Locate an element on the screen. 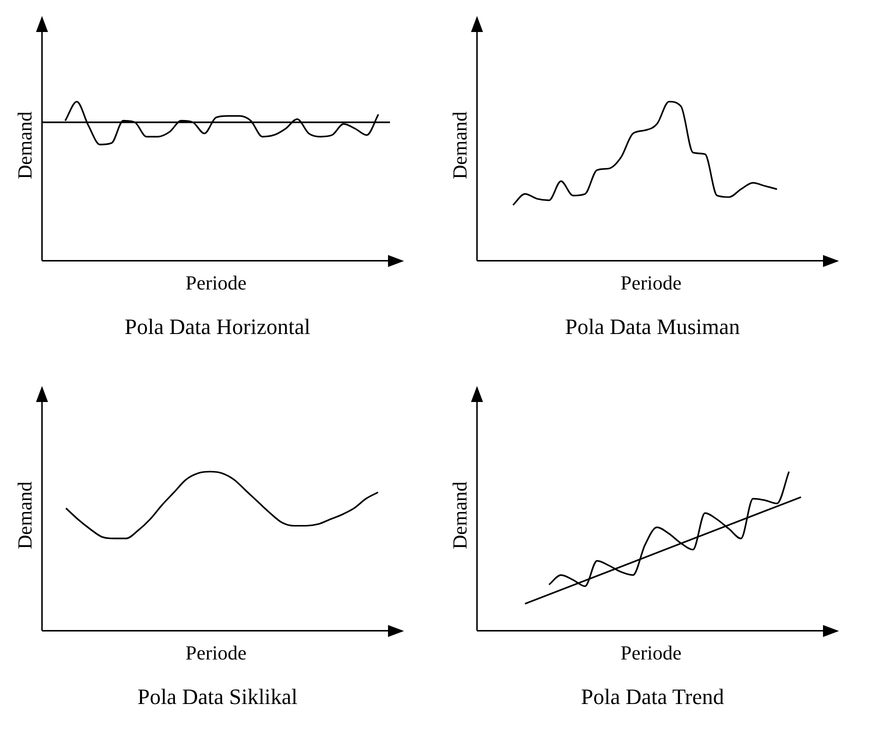 This screenshot has height=753, width=871. text: Pola Data Trend is located at coordinates (652, 697).